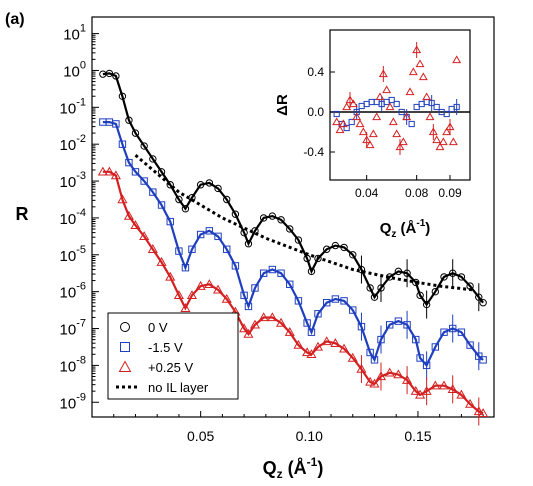 This screenshot has width=533, height=486. Describe the element at coordinates (386, 132) in the screenshot. I see `inset-axis-ticks: 0.04 0.08 0.09 -0.4 0.0 0.4` at that location.